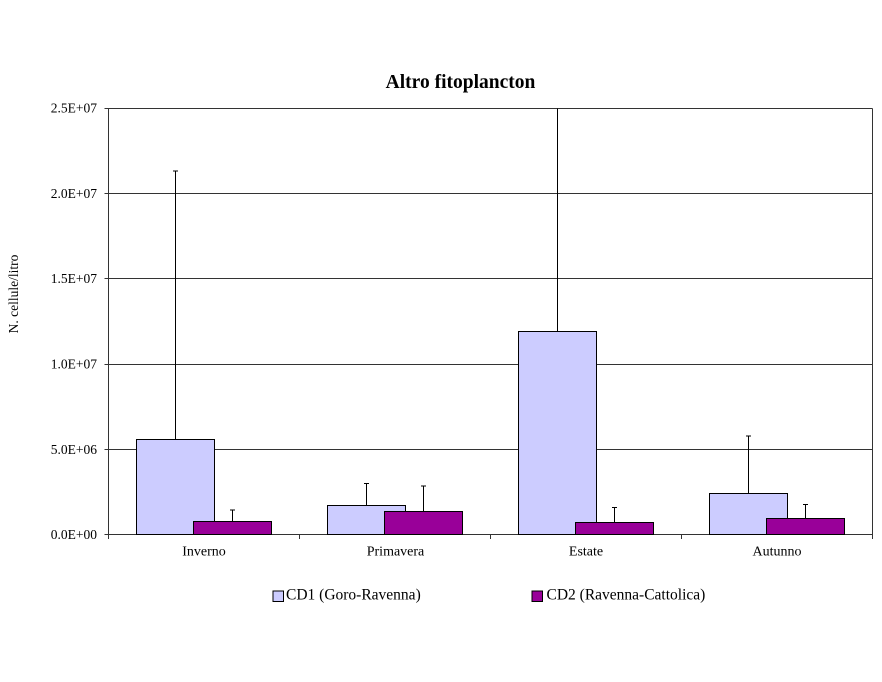 The width and height of the screenshot is (882, 682). What do you see at coordinates (13, 293) in the screenshot?
I see `svg-text: N. cellule/litro` at bounding box center [13, 293].